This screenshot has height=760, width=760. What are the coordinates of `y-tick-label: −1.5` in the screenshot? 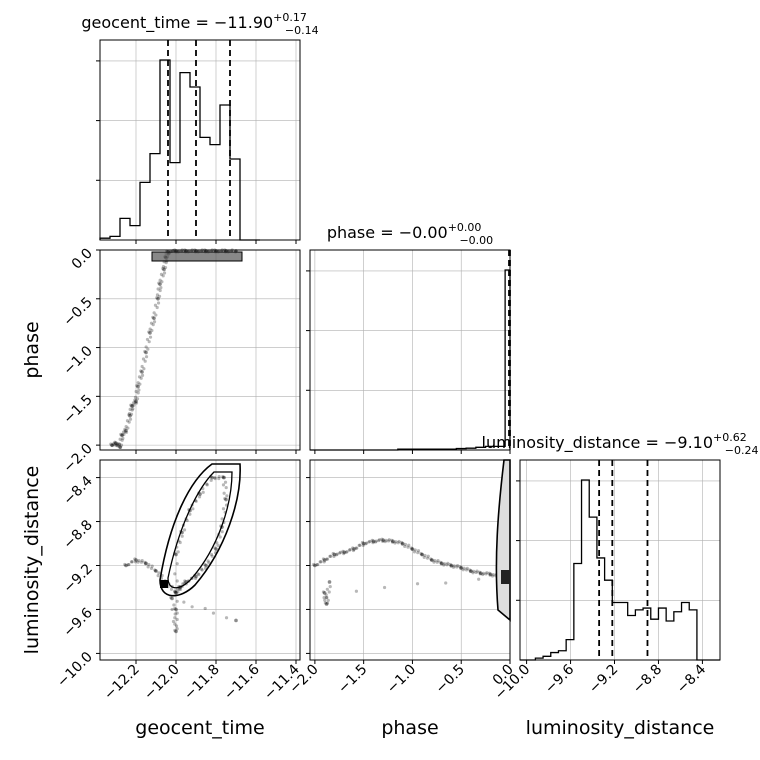 It's located at (77, 409).